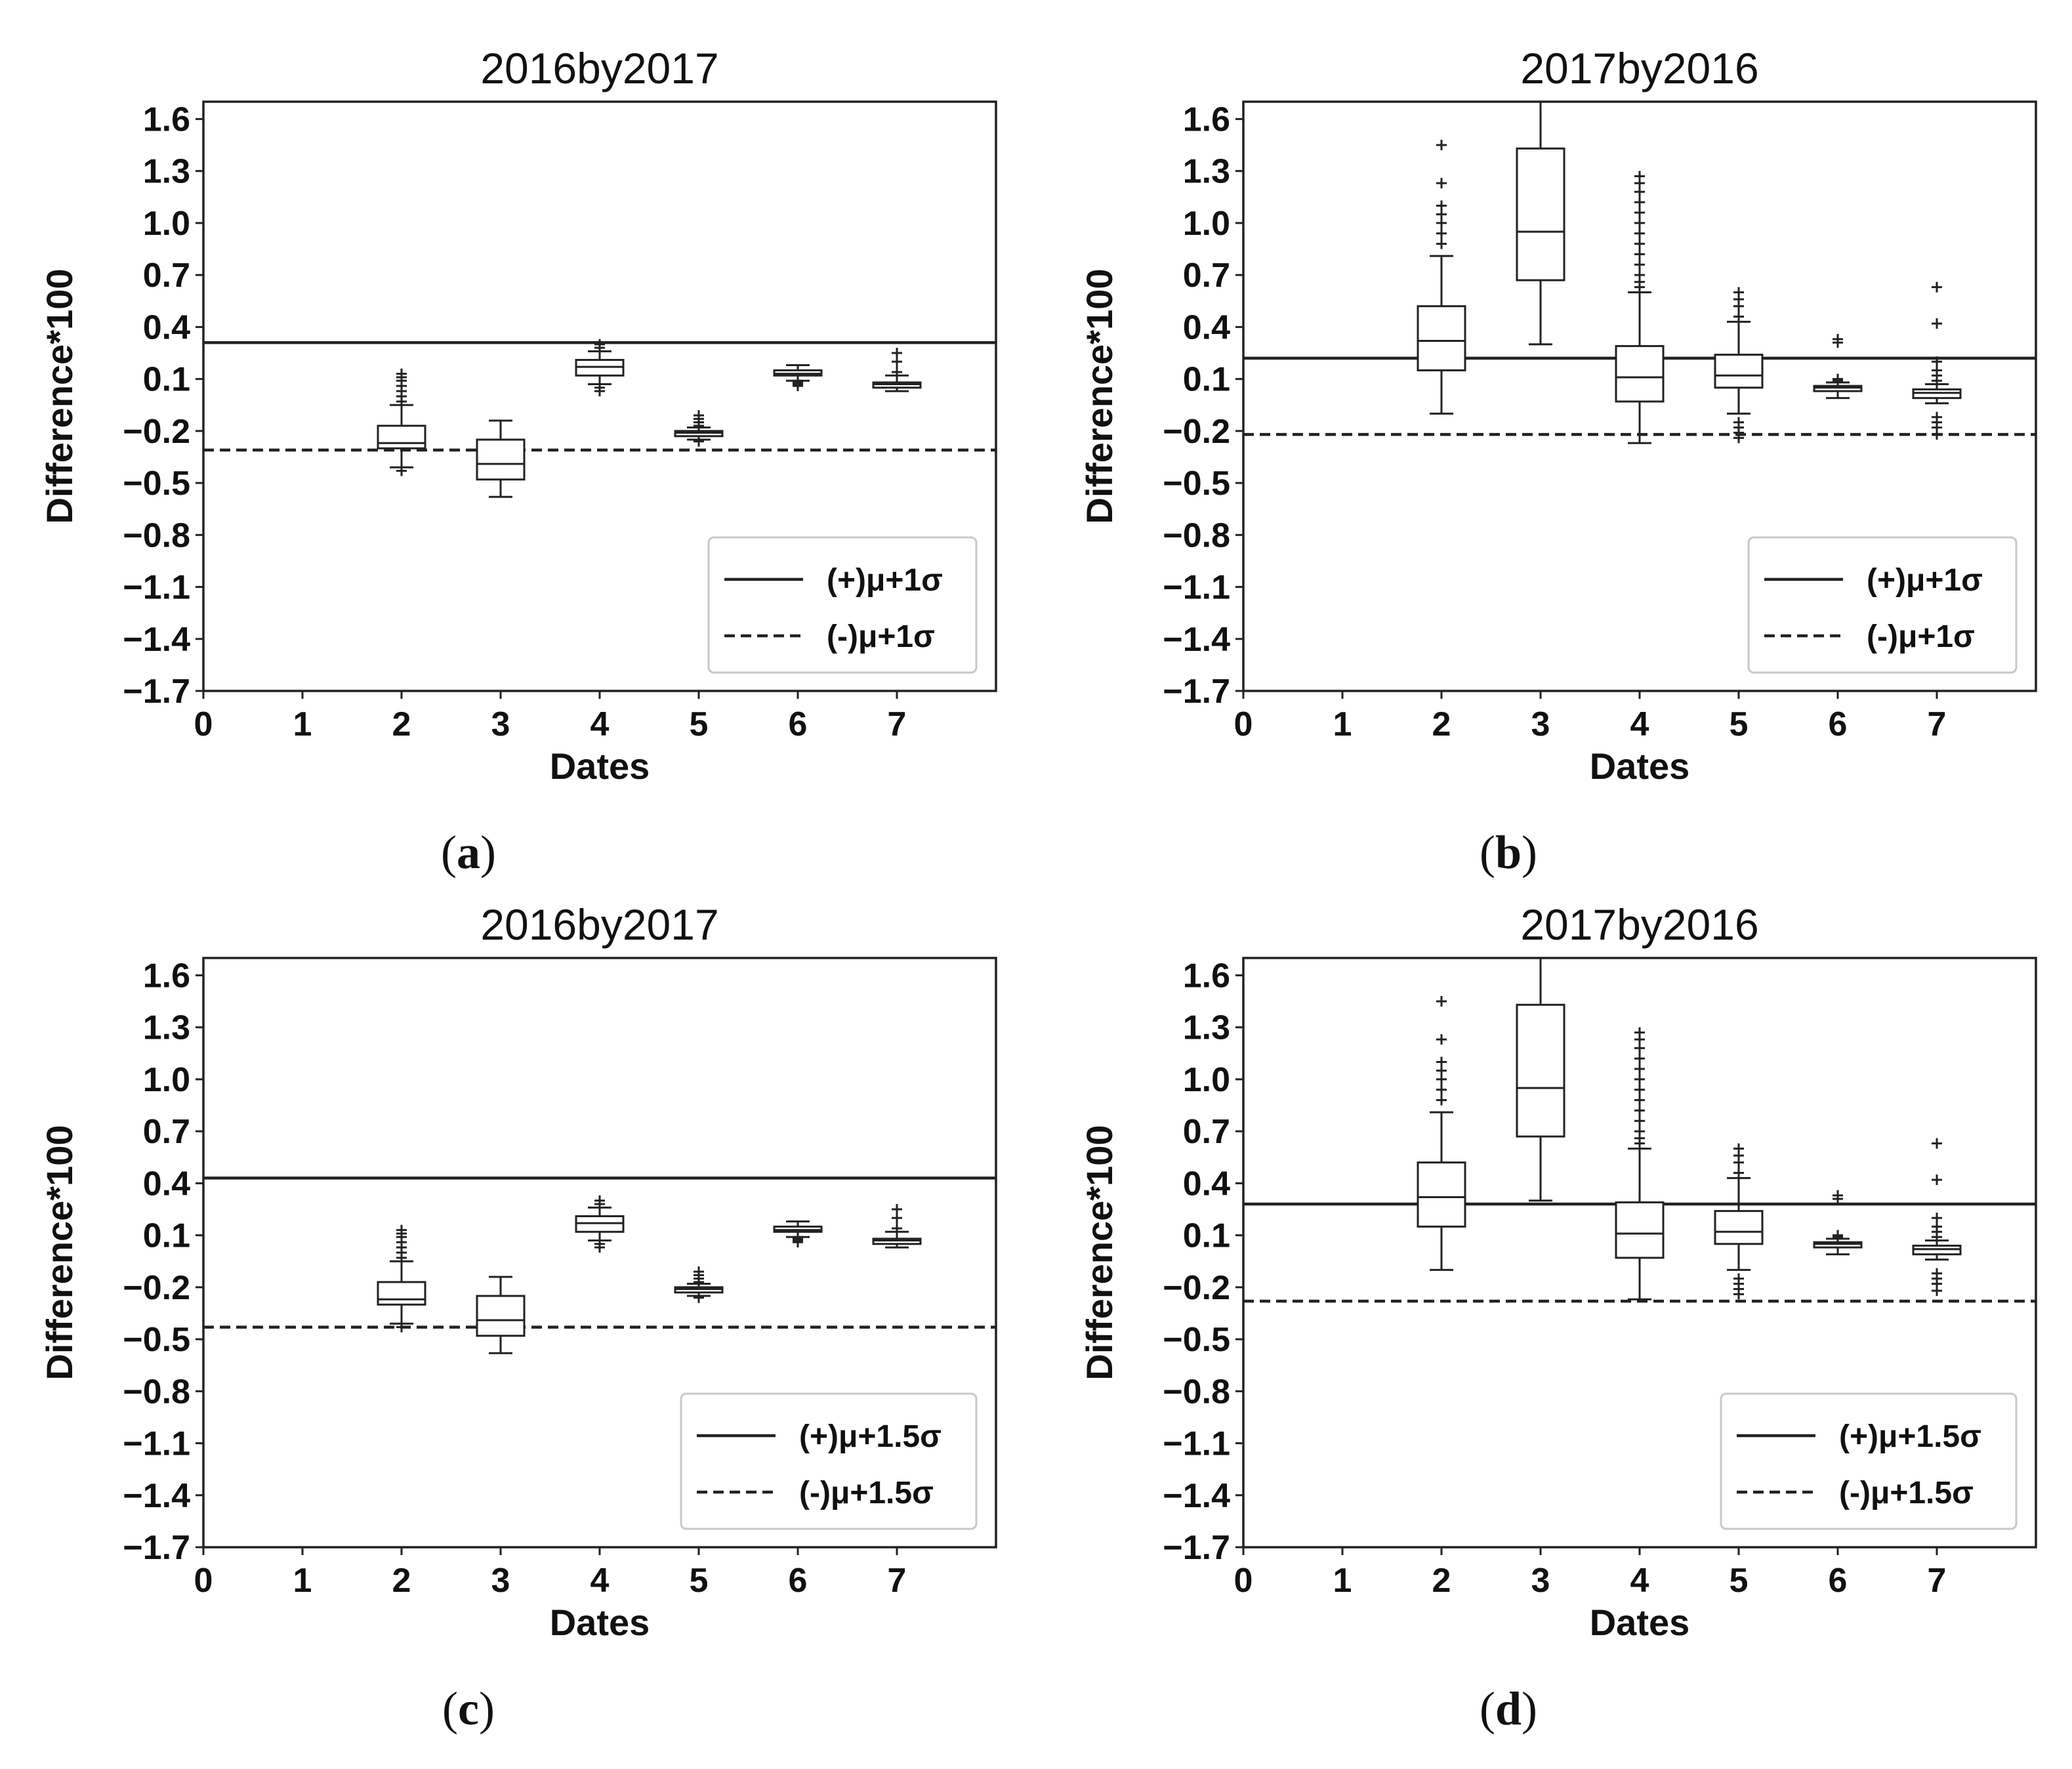 This screenshot has width=2072, height=1769. Describe the element at coordinates (449, 852) in the screenshot. I see `caption-open-paren: (` at that location.